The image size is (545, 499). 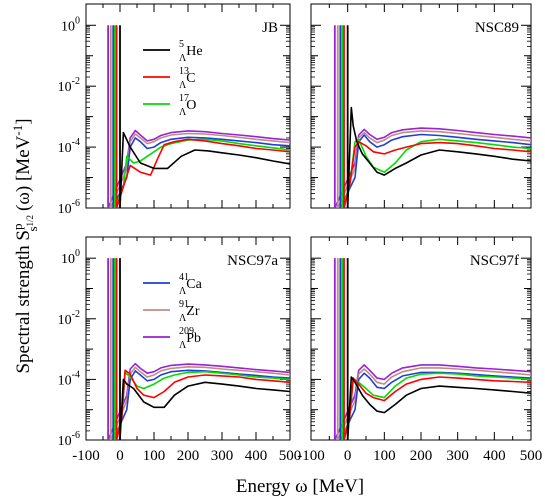 I want to click on legend-entry-o17: 17 ΛO, so click(x=187, y=105).